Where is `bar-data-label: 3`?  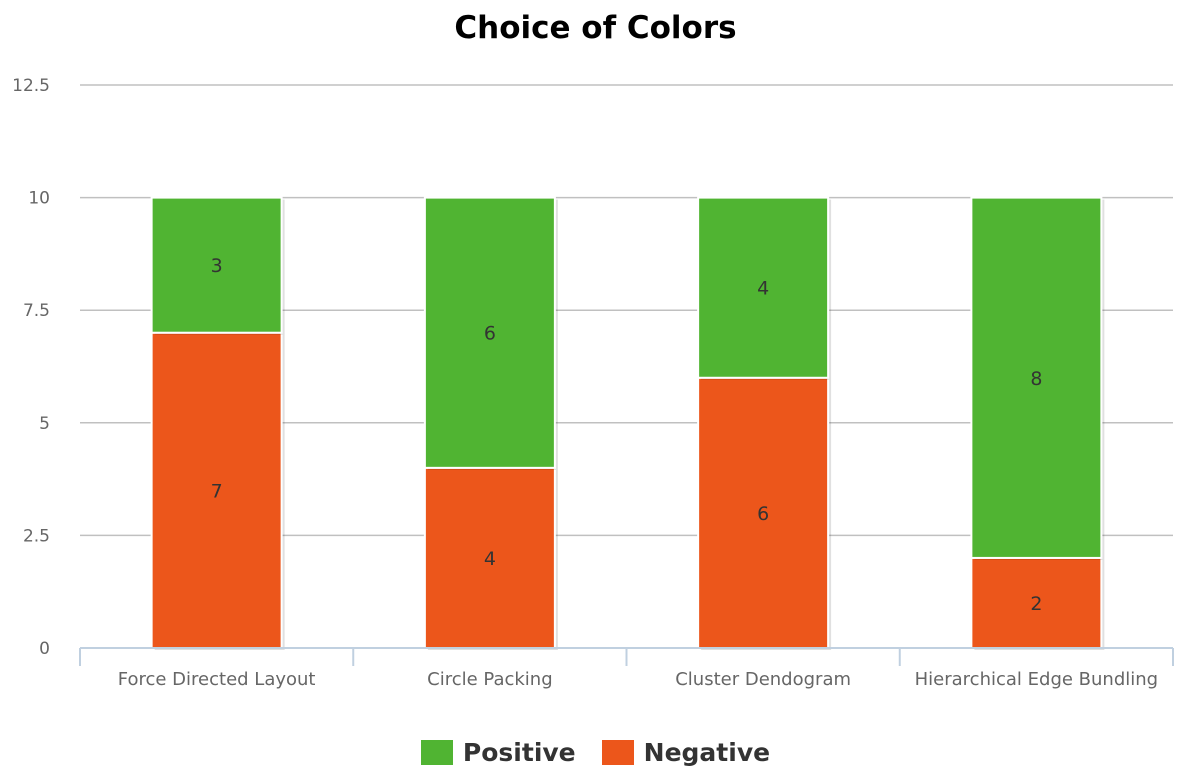 bar-data-label: 3 is located at coordinates (217, 266).